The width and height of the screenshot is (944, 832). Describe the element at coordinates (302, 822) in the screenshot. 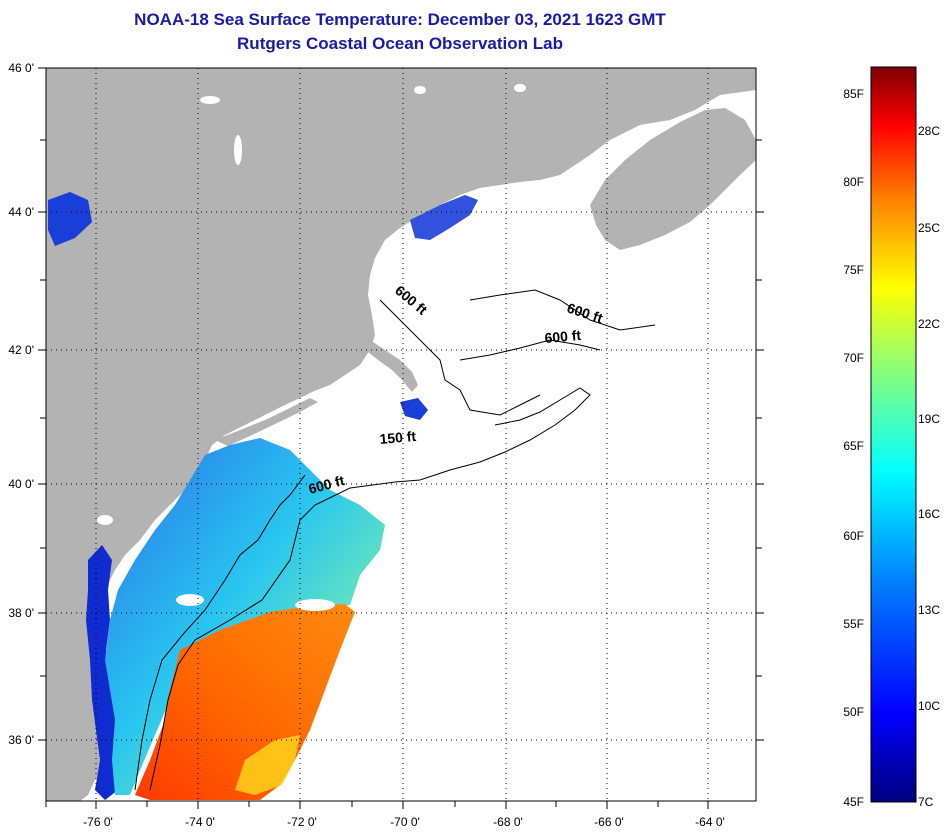

I see `x-tick-label: -72 0'` at that location.